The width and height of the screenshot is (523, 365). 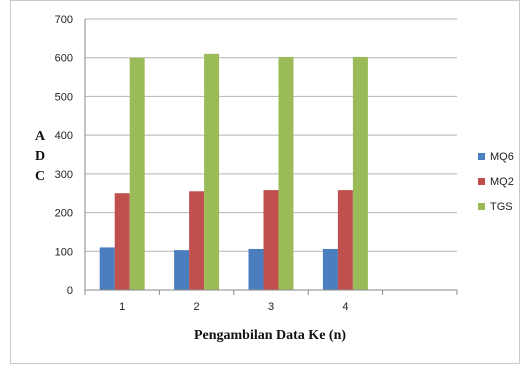 What do you see at coordinates (233, 307) in the screenshot?
I see `x-tick-labels: 1 2 3 4` at bounding box center [233, 307].